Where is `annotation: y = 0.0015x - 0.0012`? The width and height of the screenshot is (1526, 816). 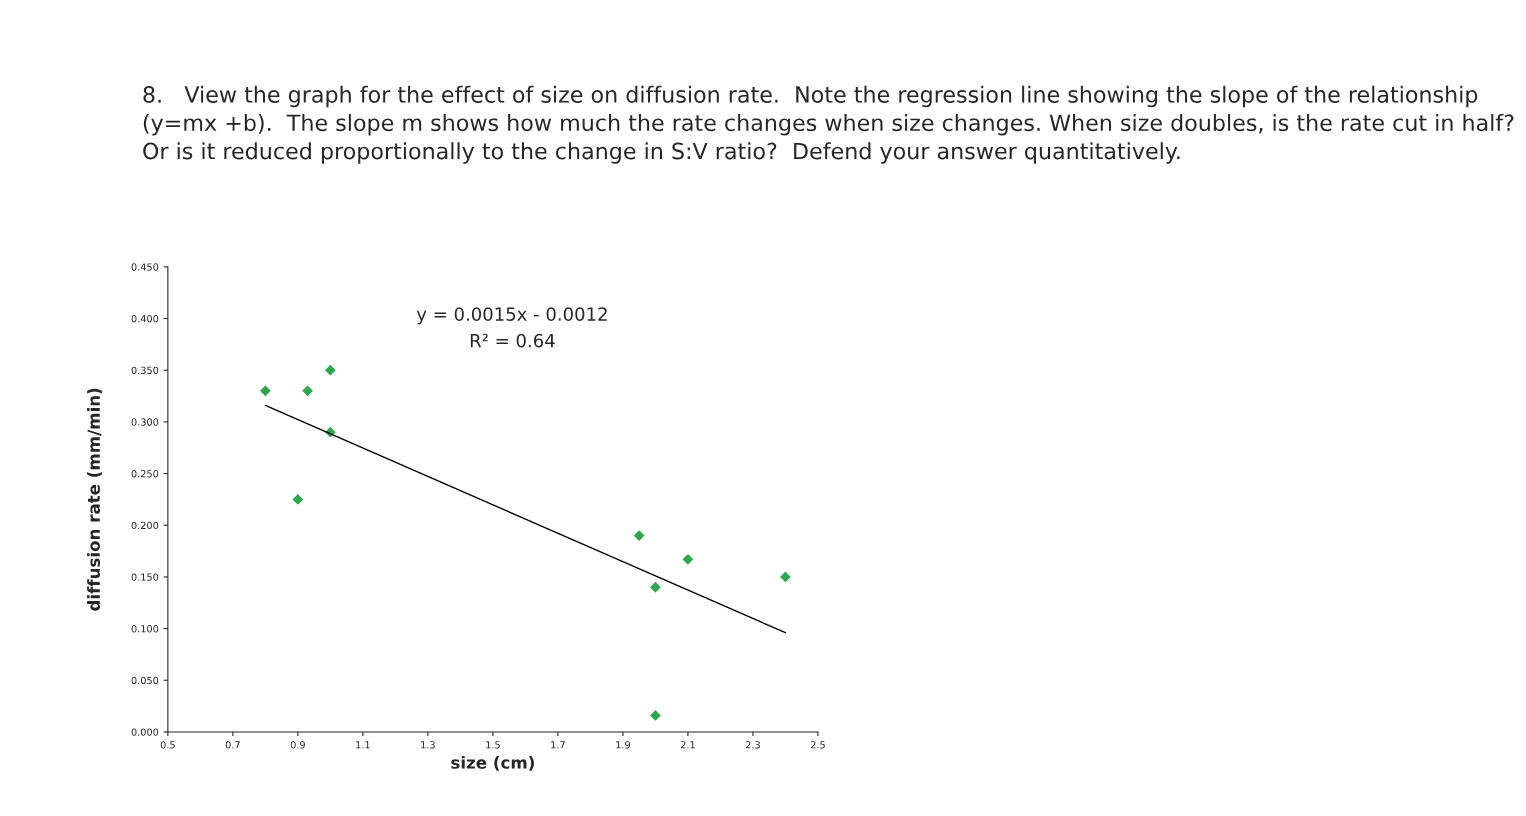 annotation: y = 0.0015x - 0.0012 is located at coordinates (511, 316).